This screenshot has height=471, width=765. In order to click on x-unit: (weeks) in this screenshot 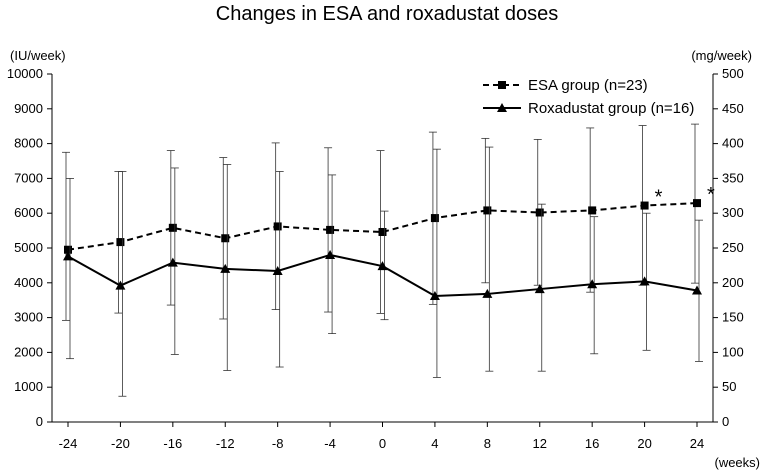, I will do `click(737, 462)`.